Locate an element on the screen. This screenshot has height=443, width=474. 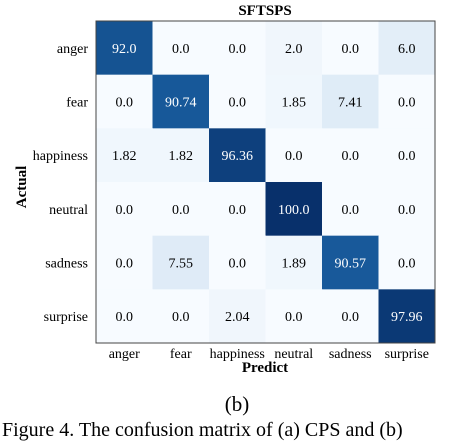
cell-value-label: 92.0 is located at coordinates (124, 49).